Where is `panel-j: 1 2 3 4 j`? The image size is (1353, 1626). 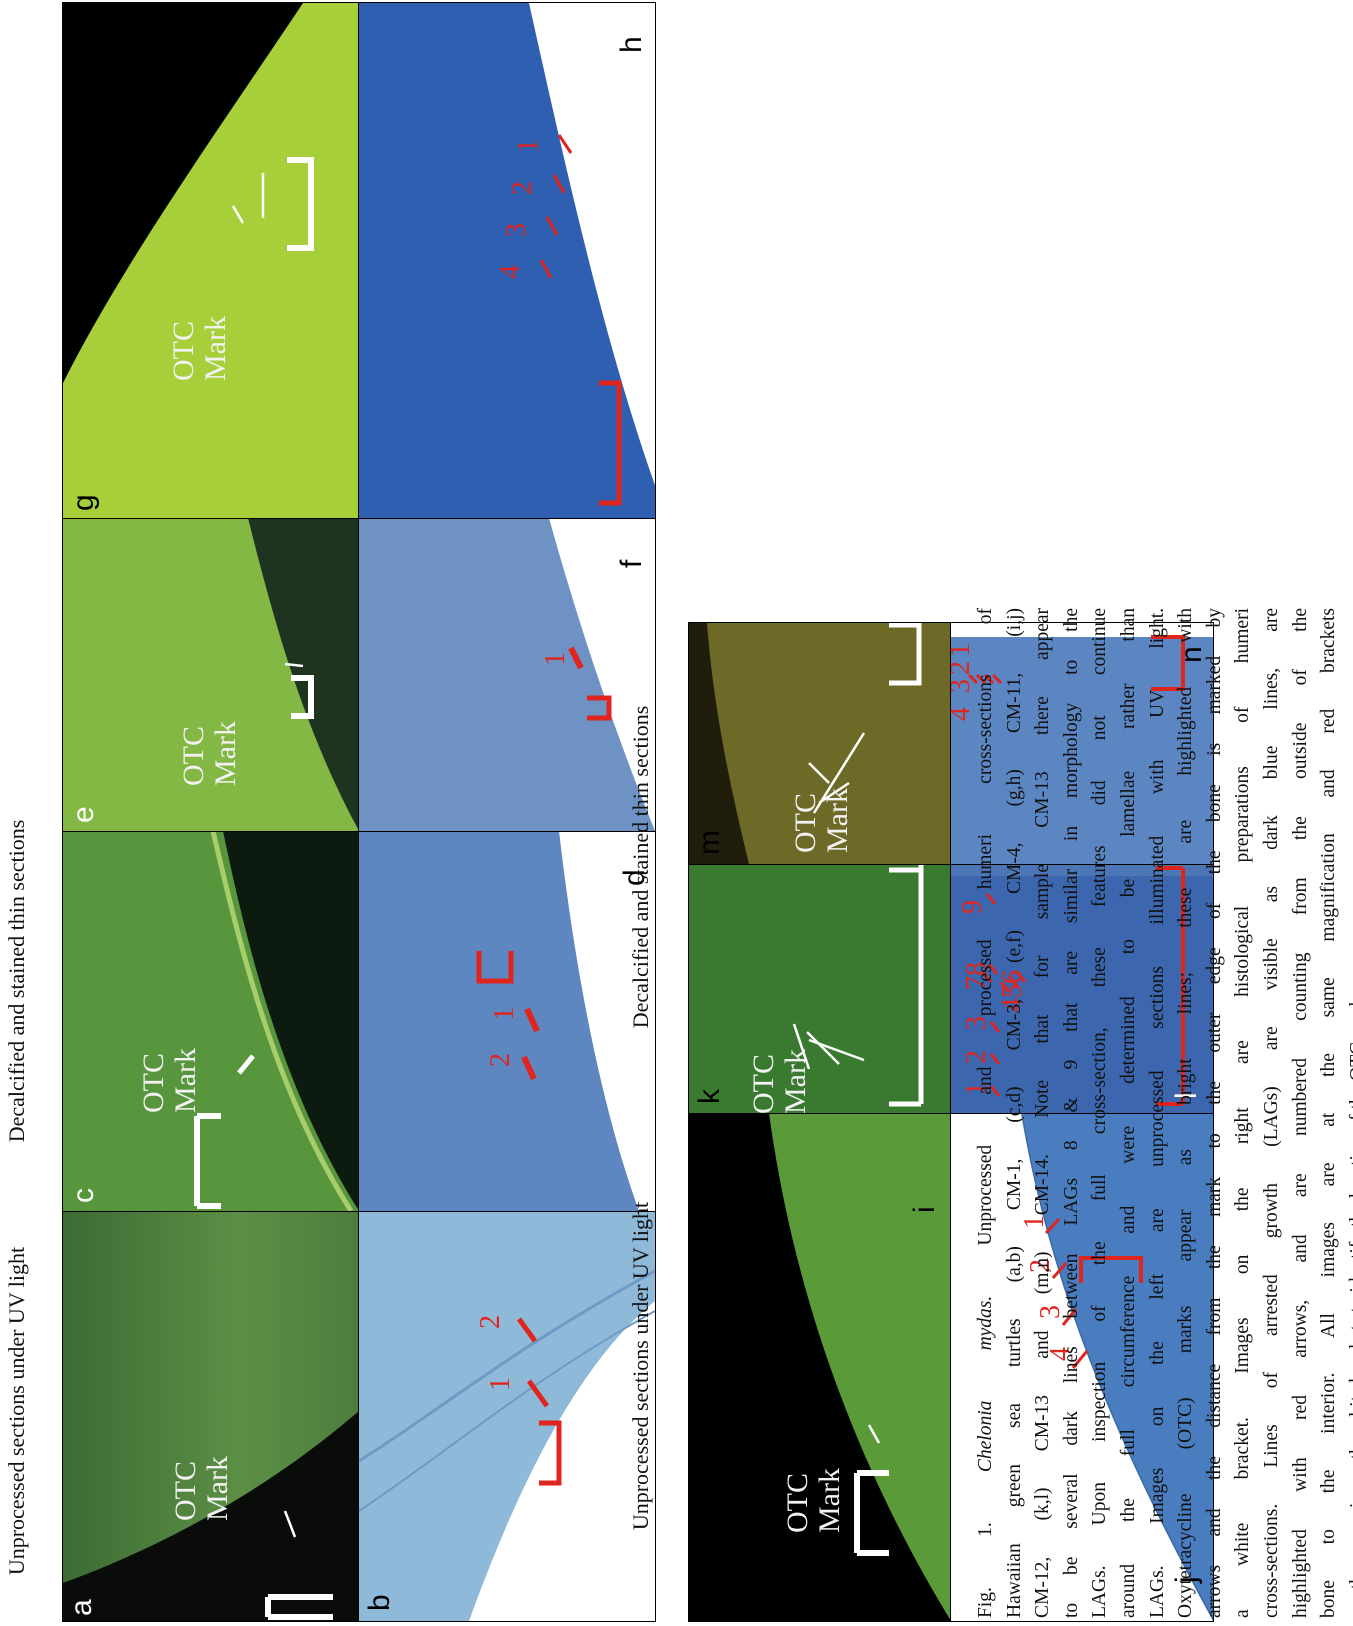 panel-j: 1 2 3 4 j is located at coordinates (1082, 1367).